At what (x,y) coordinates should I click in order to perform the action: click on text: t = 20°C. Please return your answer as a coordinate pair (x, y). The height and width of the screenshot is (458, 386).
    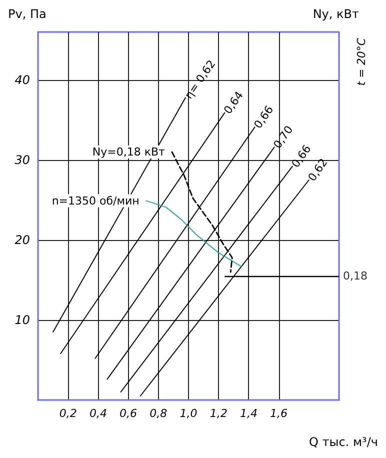
    Looking at the image, I should click on (361, 62).